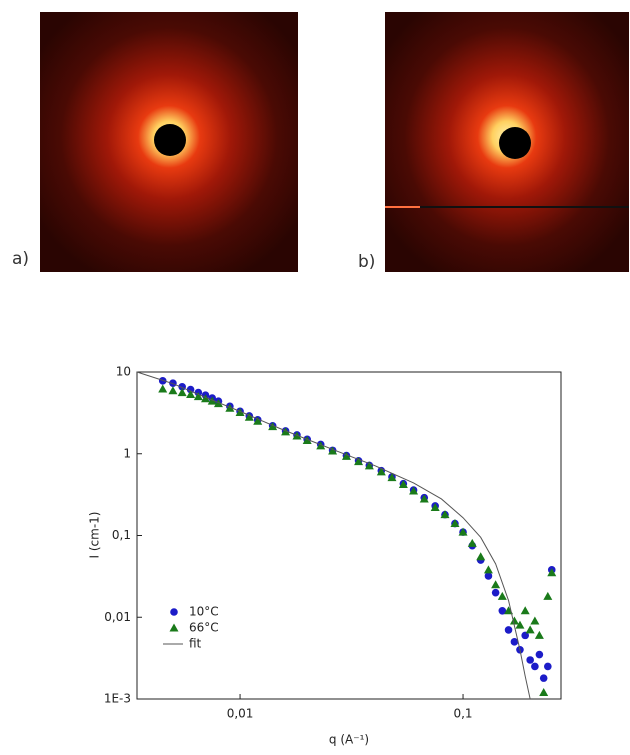  I want to click on x-tick-label: 0,1, so click(462, 714).